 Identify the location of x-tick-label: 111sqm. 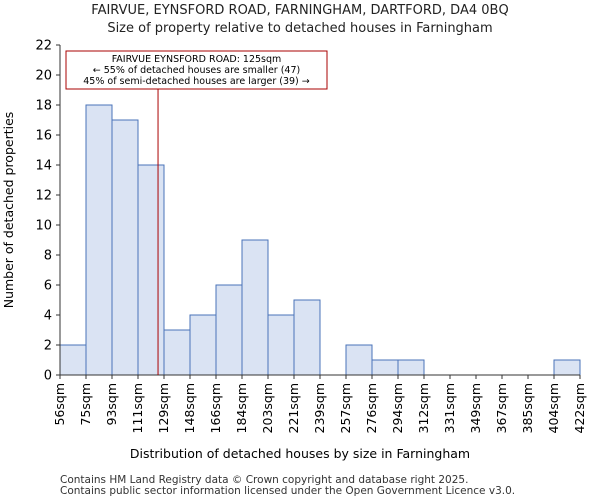
(137, 408).